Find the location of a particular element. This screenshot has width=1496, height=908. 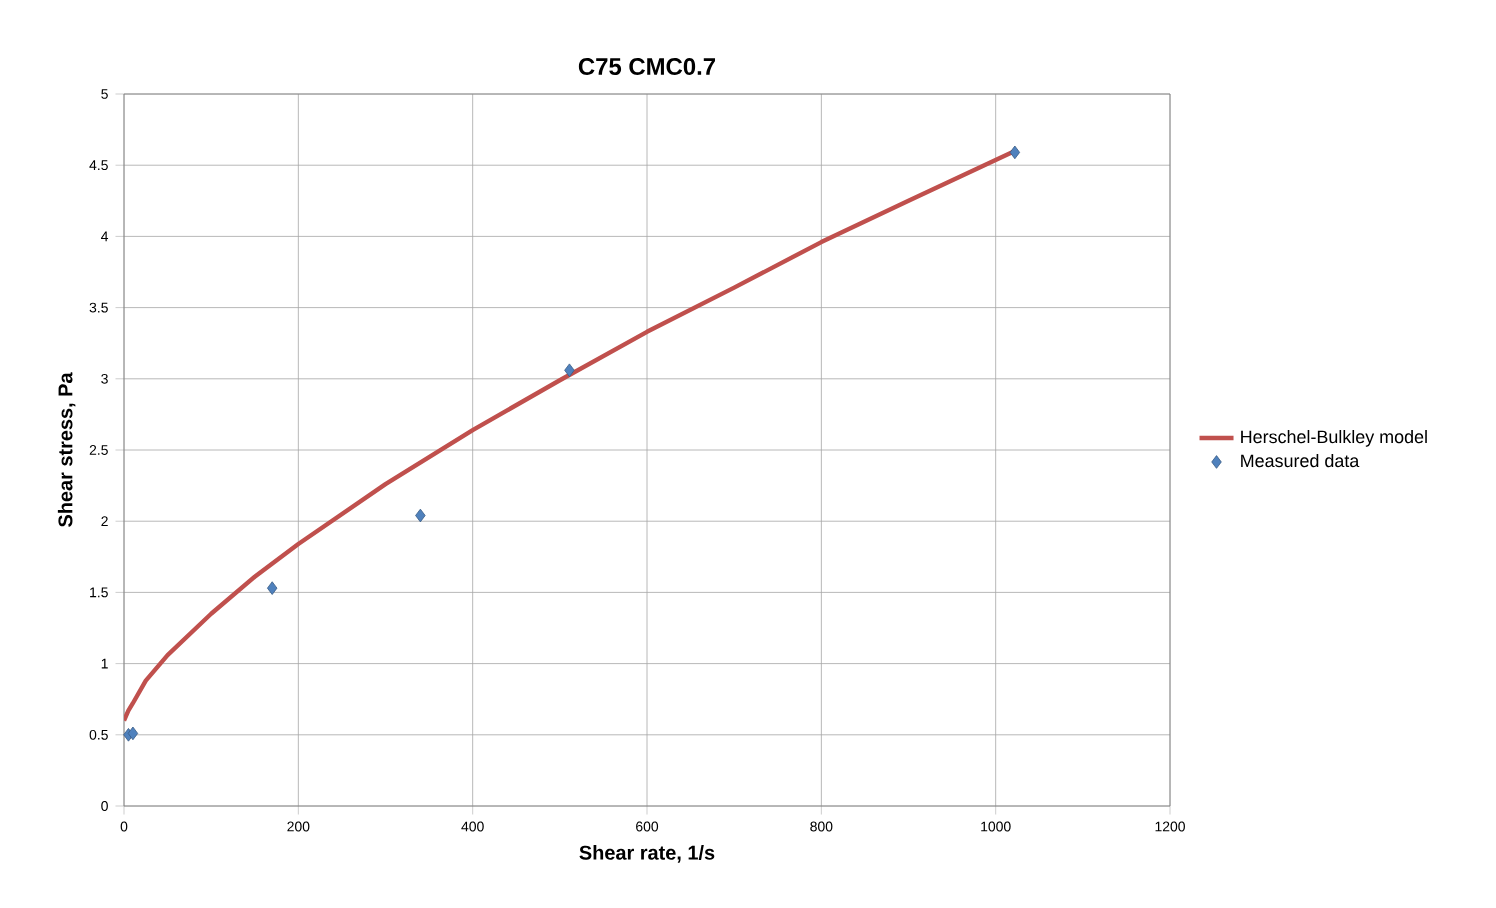

legend-label: Measured data is located at coordinates (1300, 460).